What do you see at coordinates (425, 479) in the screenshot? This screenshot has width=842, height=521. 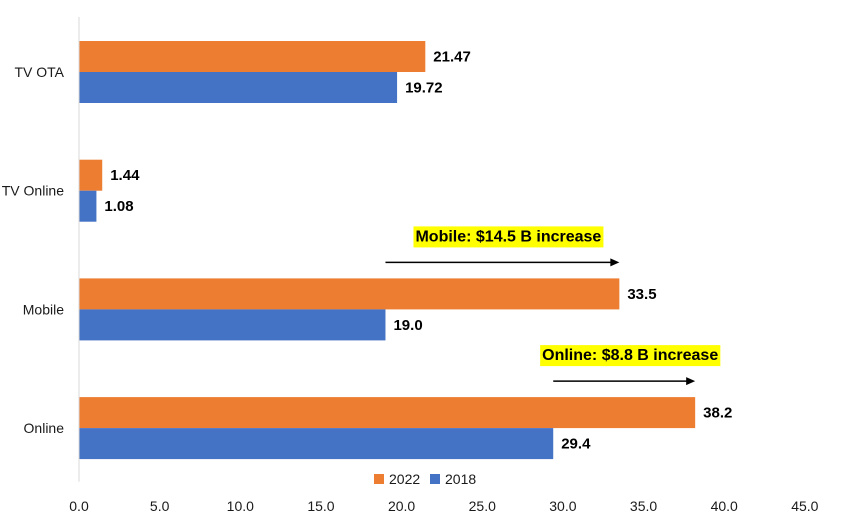 I see `legend: 2022 2018` at bounding box center [425, 479].